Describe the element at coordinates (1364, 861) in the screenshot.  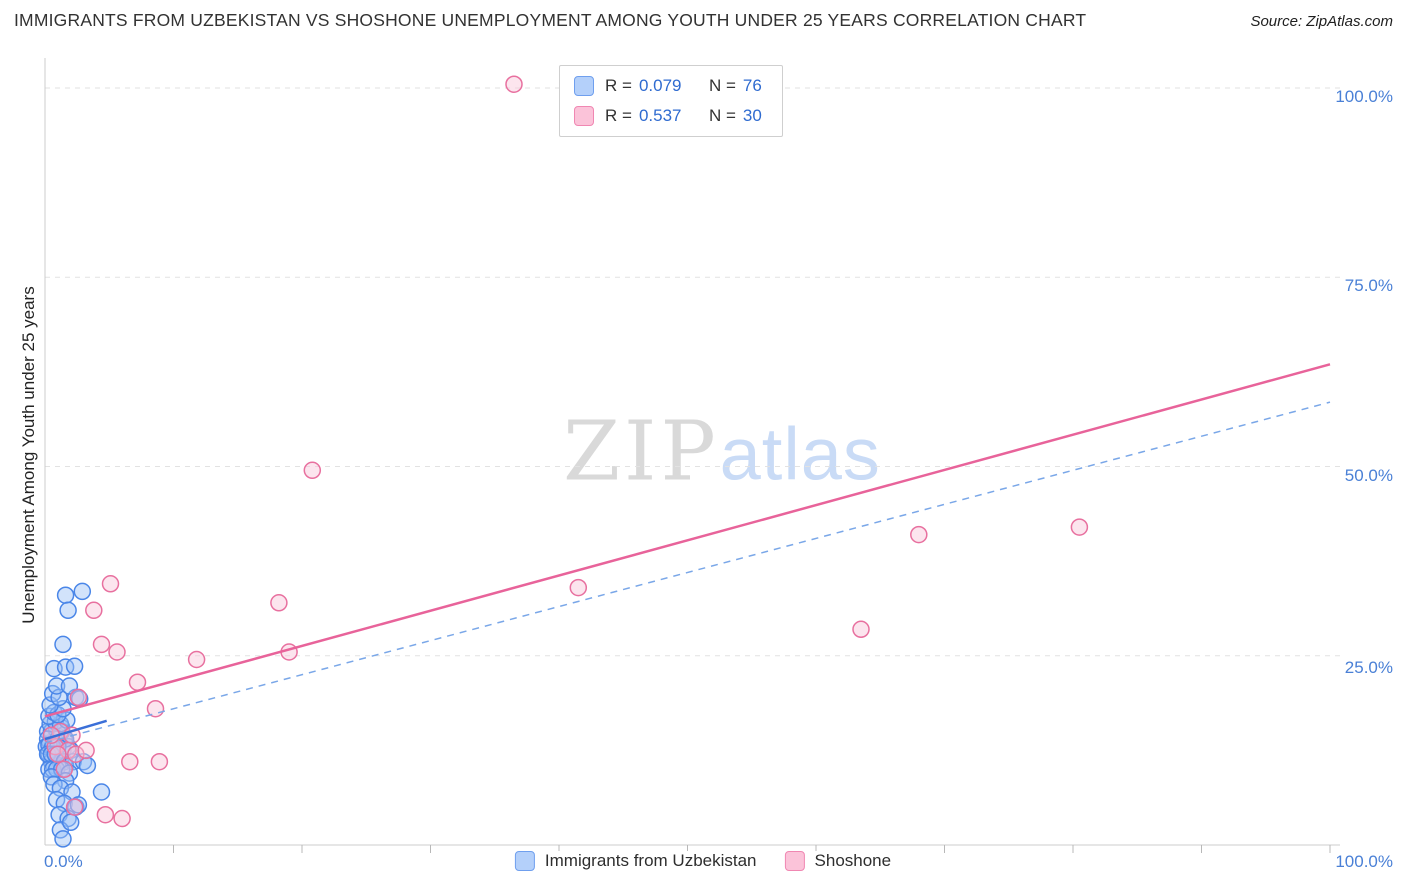
I see `x-axis-label-max: 100.0%` at that location.